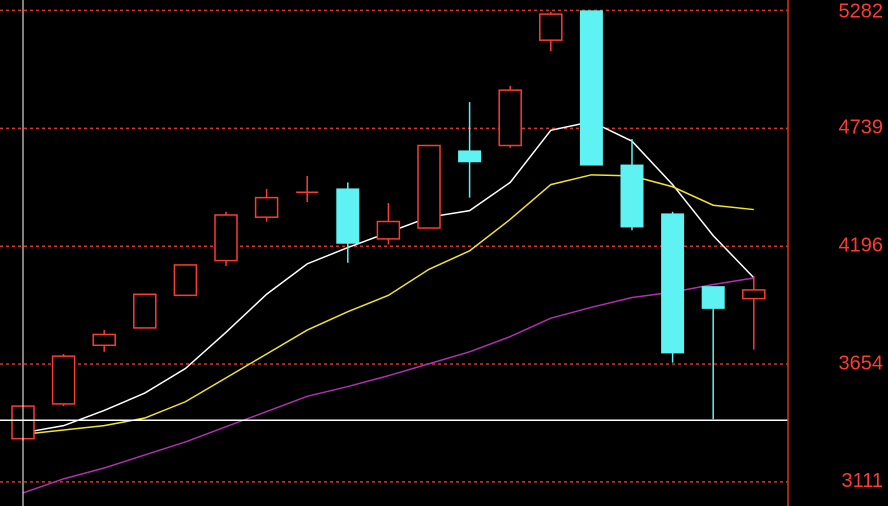 This screenshot has height=506, width=888. Describe the element at coordinates (861, 246) in the screenshot. I see `y-tick-label: 4196` at that location.